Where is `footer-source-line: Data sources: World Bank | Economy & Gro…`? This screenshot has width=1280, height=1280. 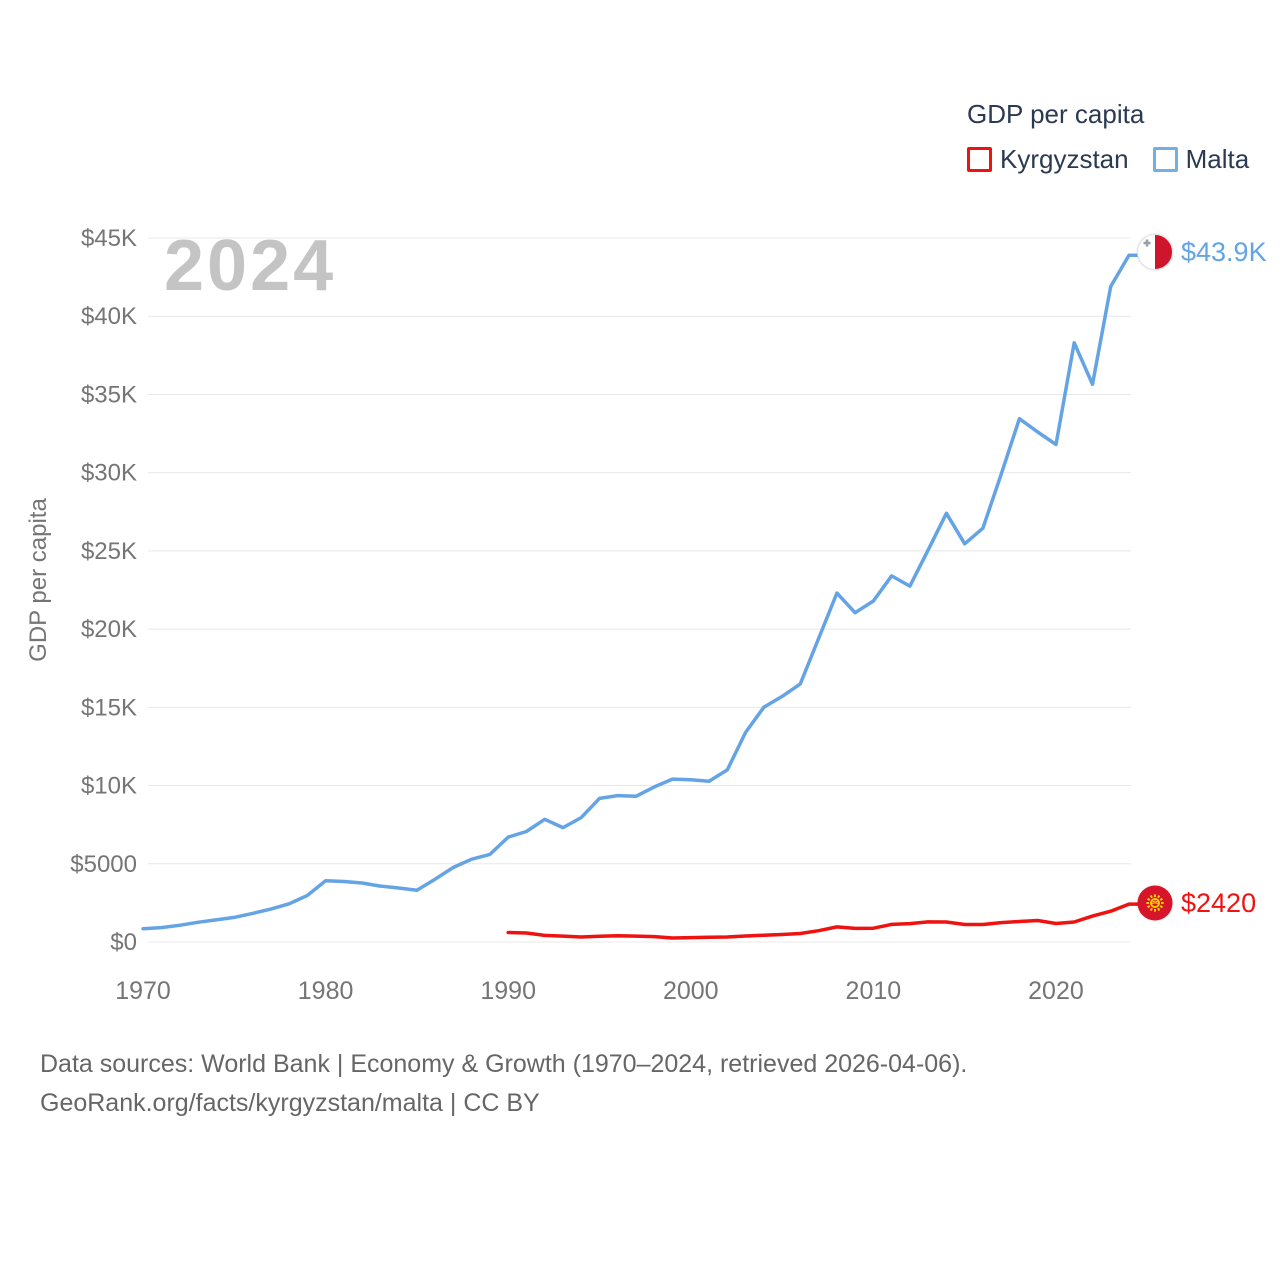 footer-source-line: Data sources: World Bank | Economy & Gro… is located at coordinates (504, 1064).